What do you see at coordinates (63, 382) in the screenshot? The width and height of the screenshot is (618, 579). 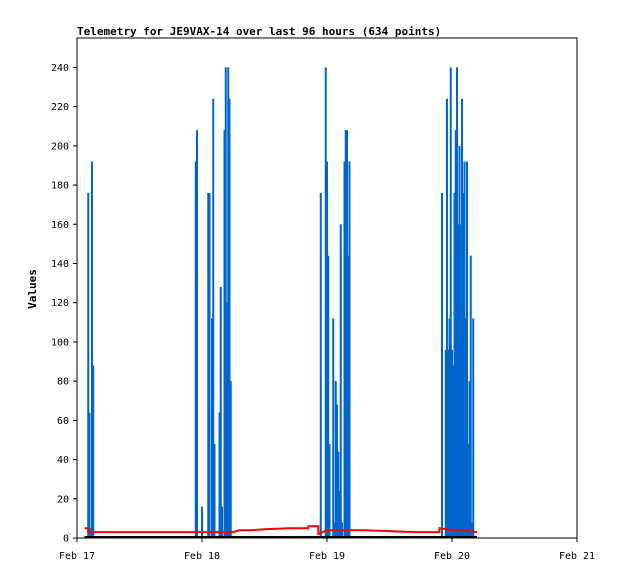 I see `y-tick-label: 80` at bounding box center [63, 382].